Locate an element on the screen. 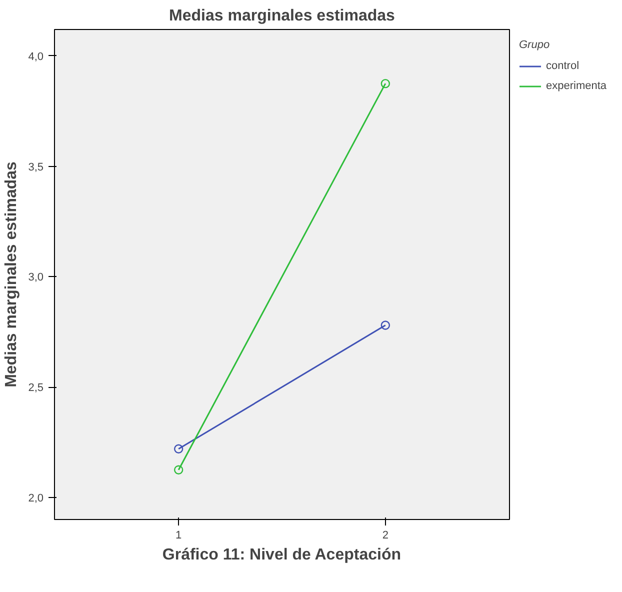  y-tick-label: 2,5 is located at coordinates (36, 388).